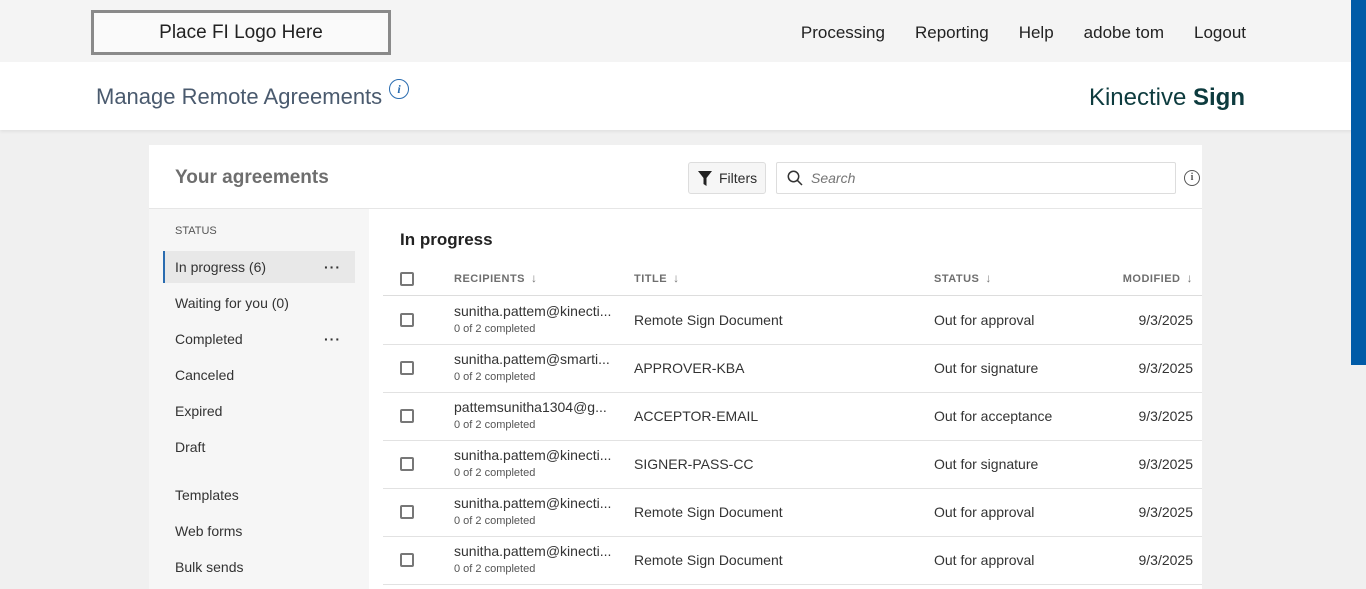  I want to click on search-input, so click(981, 178).